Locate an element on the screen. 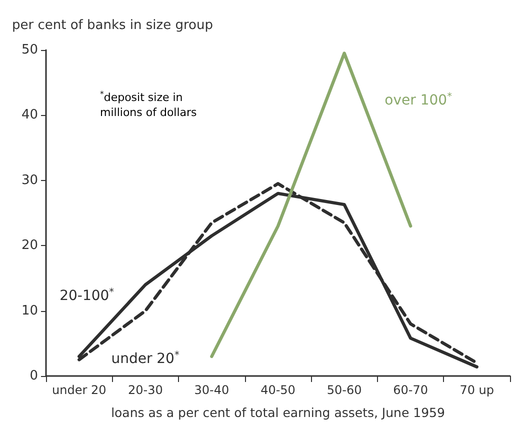 The height and width of the screenshot is (436, 532). y-tick-label: 10 is located at coordinates (29, 310).